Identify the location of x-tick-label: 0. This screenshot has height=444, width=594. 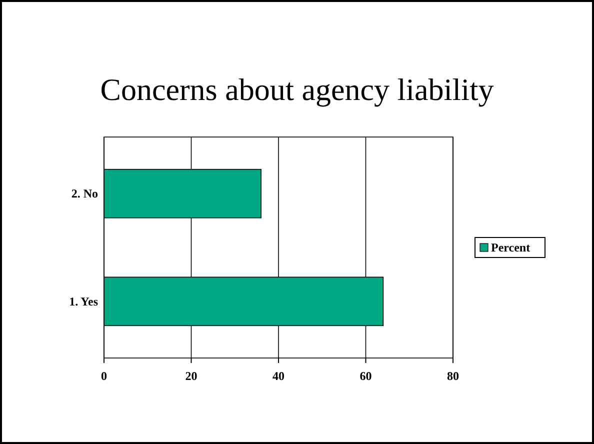
(104, 376).